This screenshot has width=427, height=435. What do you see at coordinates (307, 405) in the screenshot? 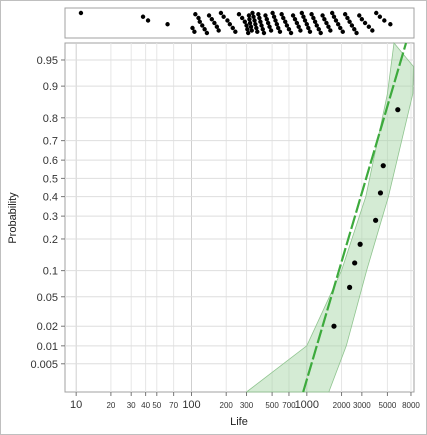
I see `x-tick-label: 1000` at bounding box center [307, 405].